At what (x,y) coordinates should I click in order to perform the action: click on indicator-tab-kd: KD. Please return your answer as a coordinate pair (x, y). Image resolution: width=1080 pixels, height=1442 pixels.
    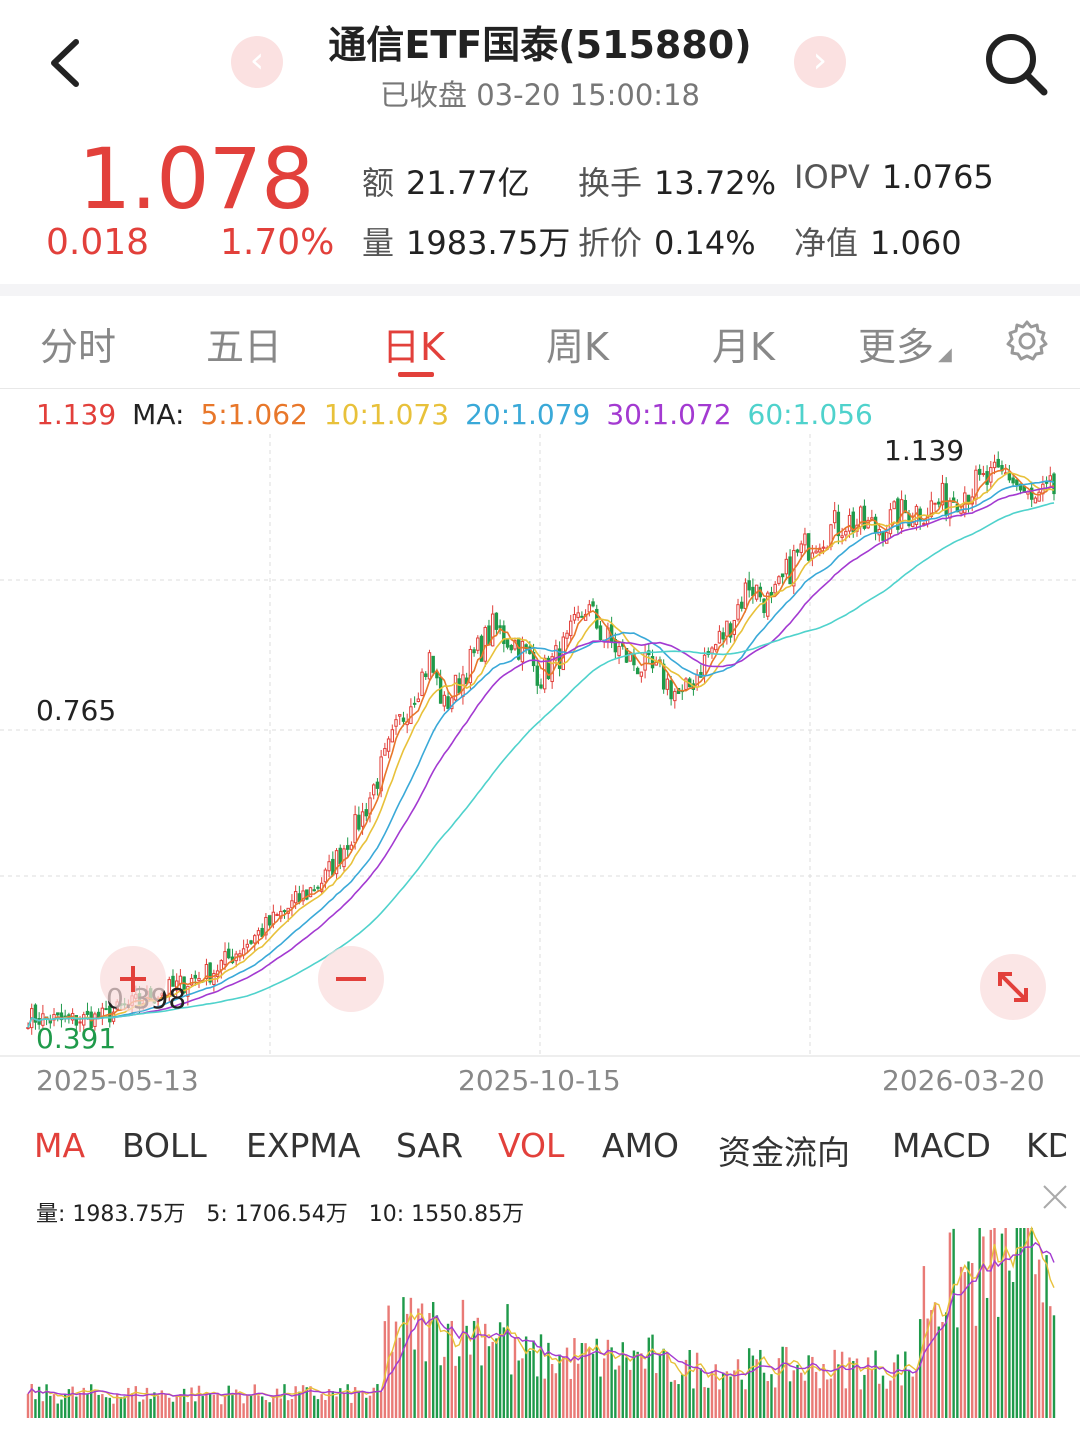
    Looking at the image, I should click on (1046, 1145).